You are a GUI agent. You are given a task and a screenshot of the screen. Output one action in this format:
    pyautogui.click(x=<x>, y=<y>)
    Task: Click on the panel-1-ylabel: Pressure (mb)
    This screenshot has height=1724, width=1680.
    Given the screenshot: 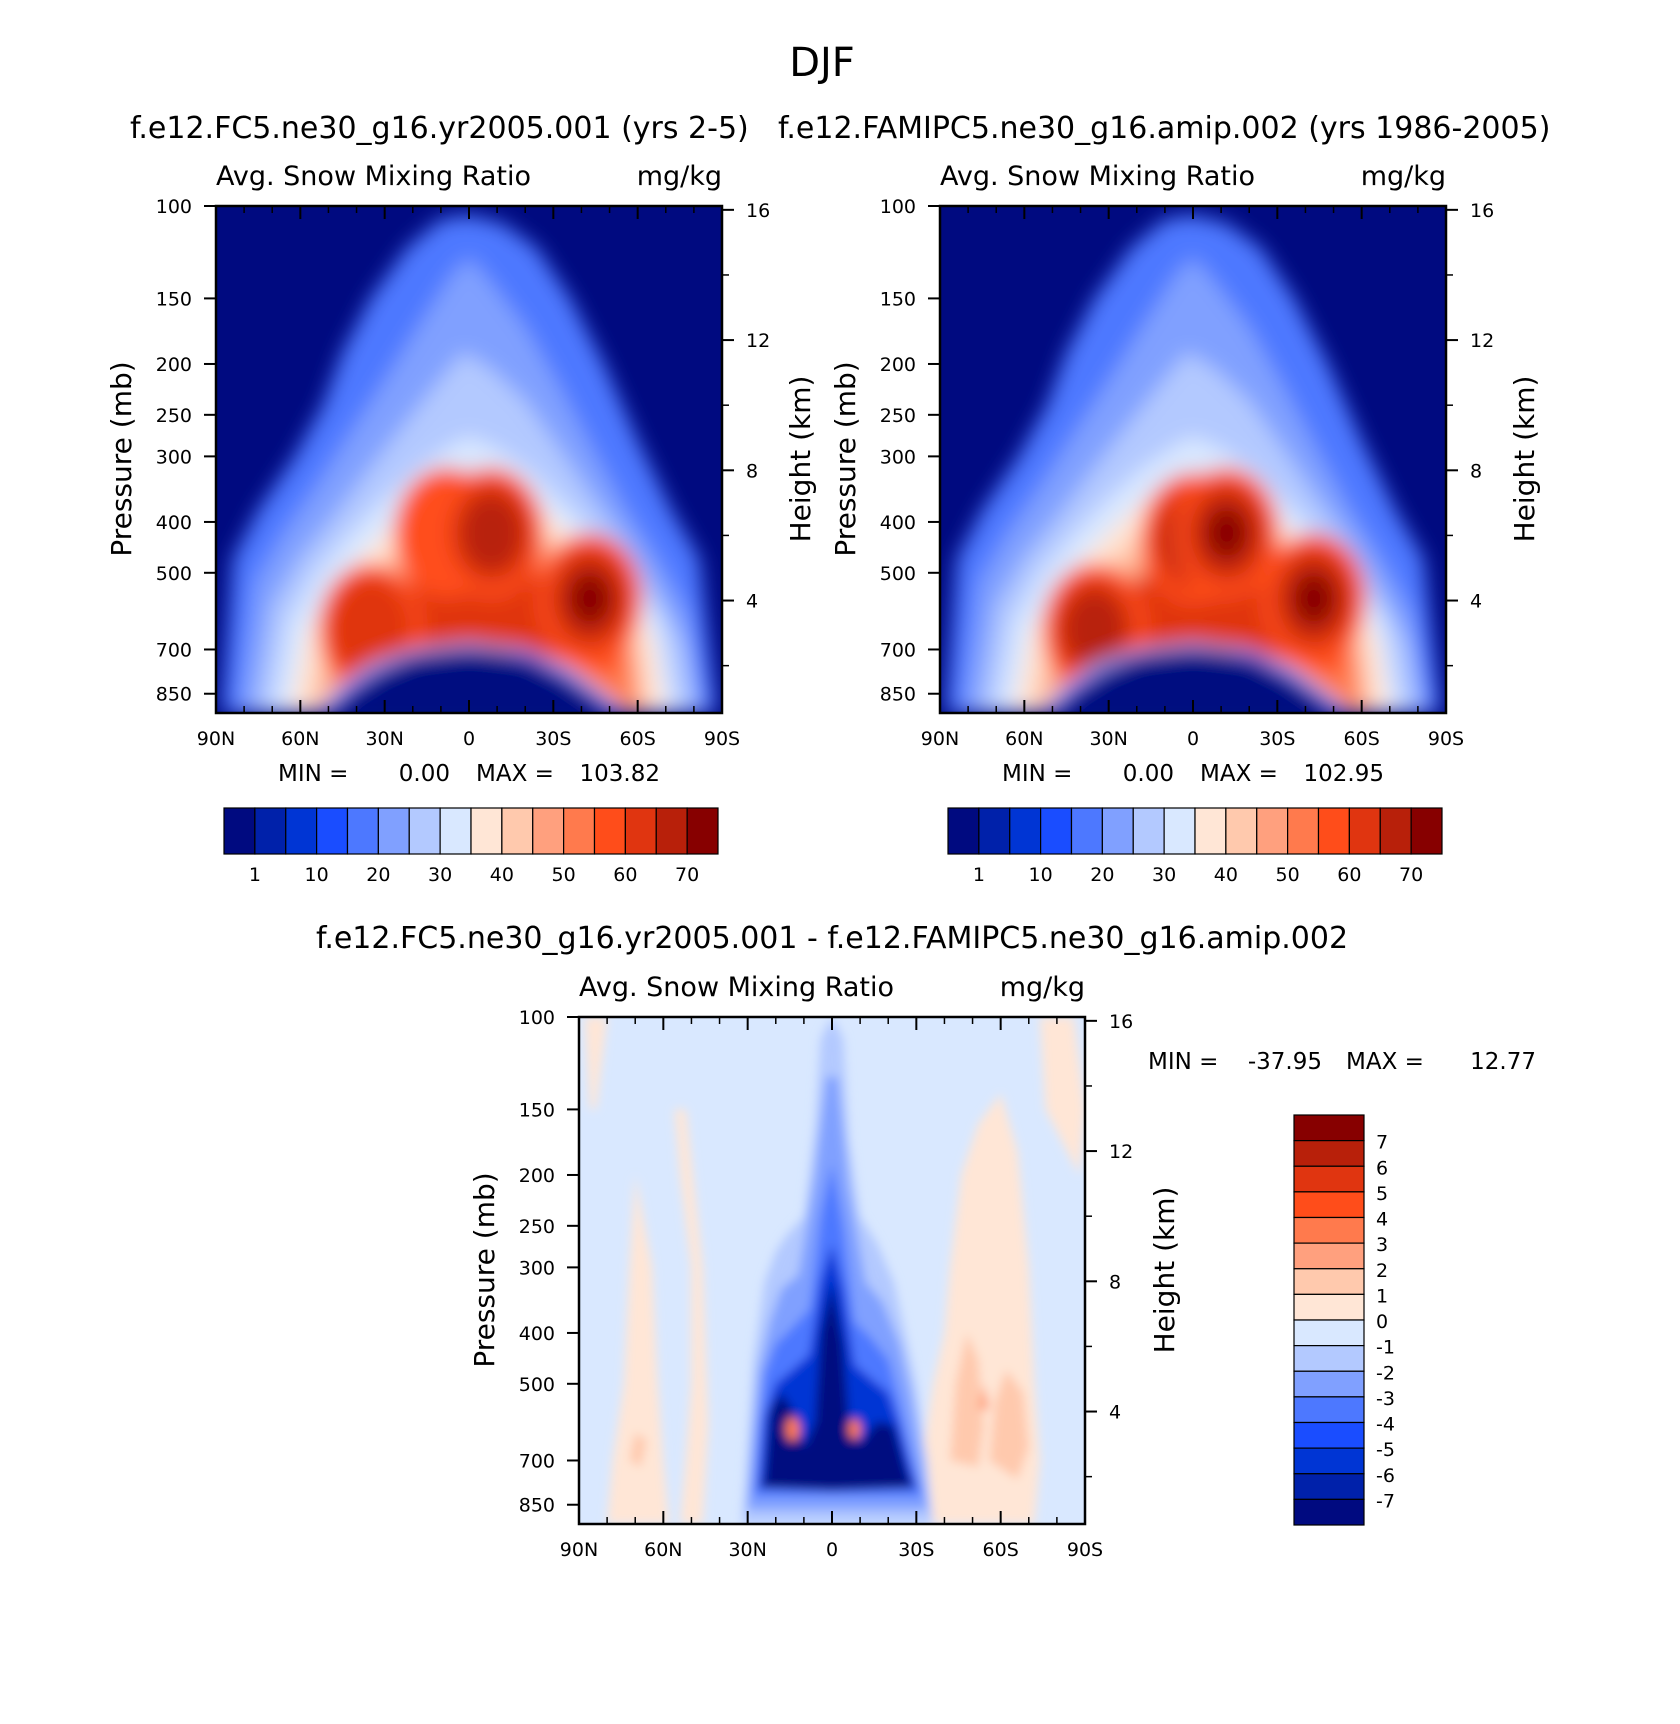 What is the action you would take?
    pyautogui.click(x=121, y=458)
    